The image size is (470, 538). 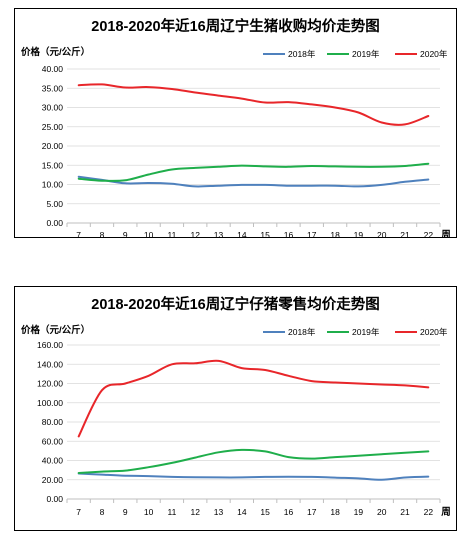 I want to click on y-tick-label: 60.00, so click(x=53, y=441).